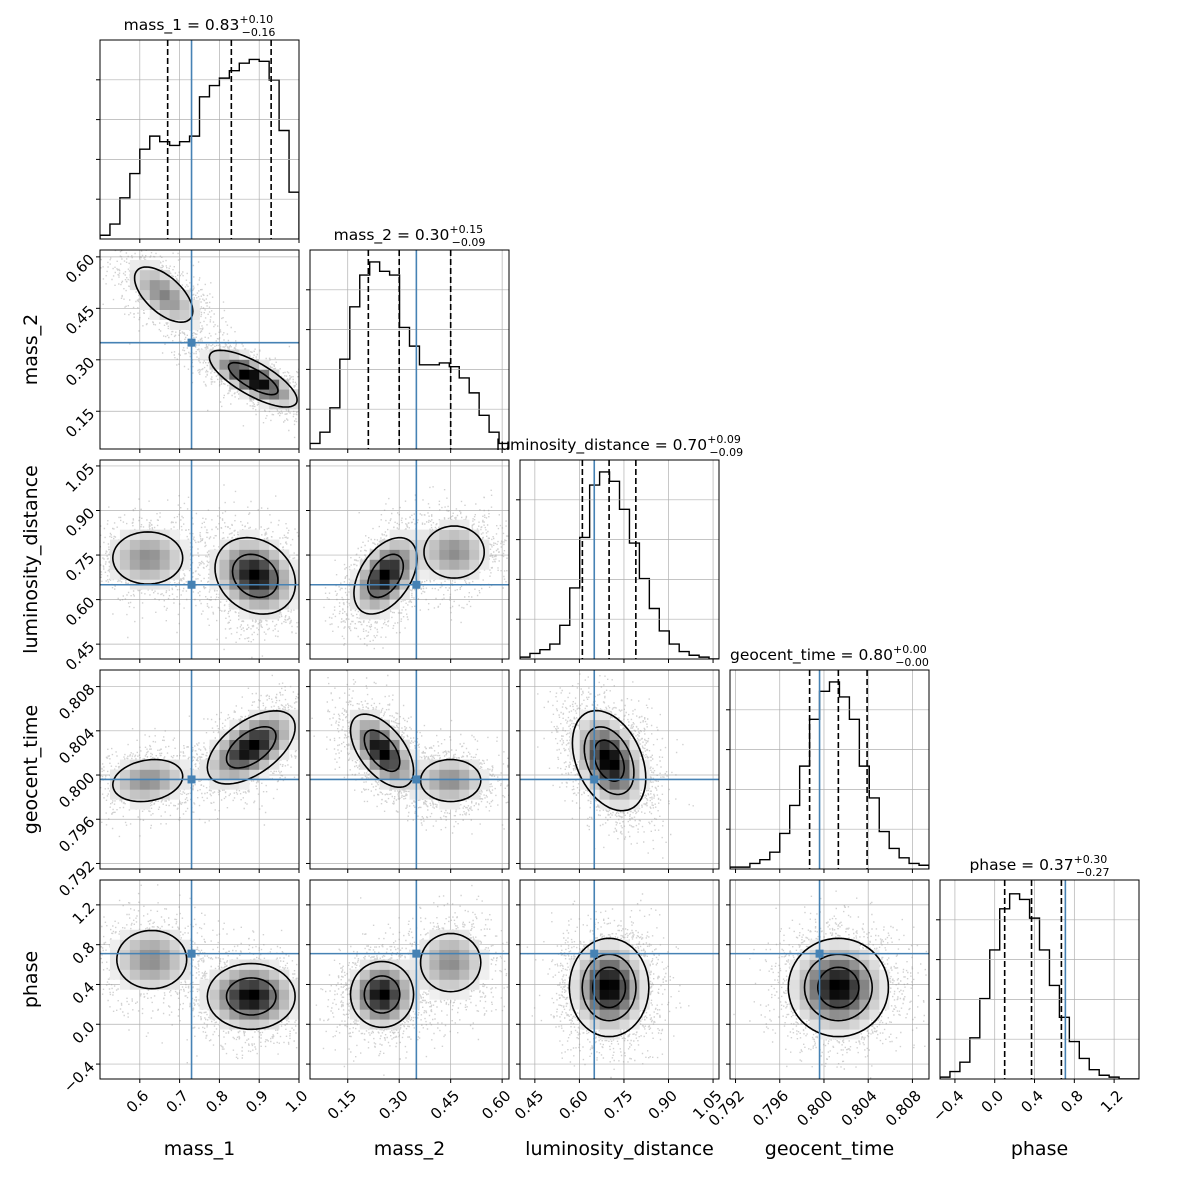 Image resolution: width=1180 pixels, height=1180 pixels. I want to click on x-tick-label: 0.6, so click(138, 1102).